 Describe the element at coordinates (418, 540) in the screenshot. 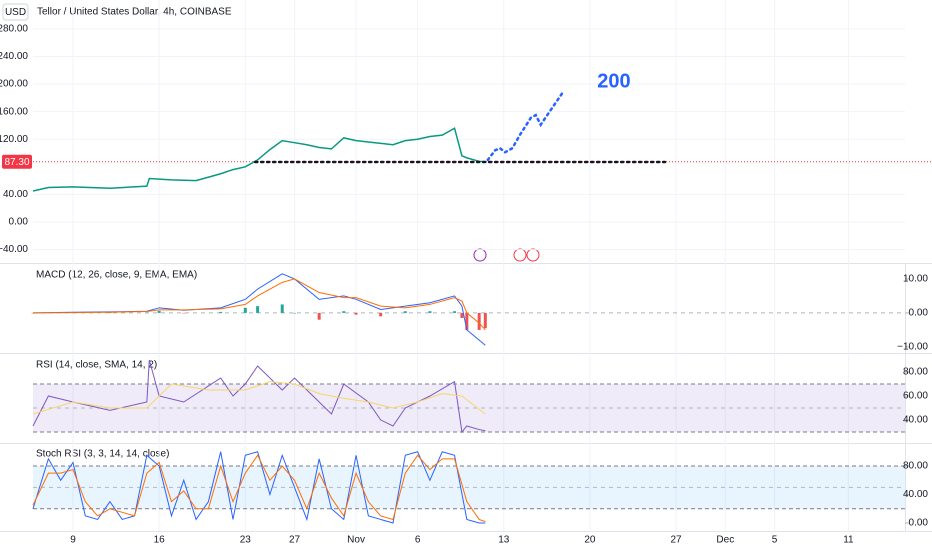

I see `x-tick-label: 6` at that location.